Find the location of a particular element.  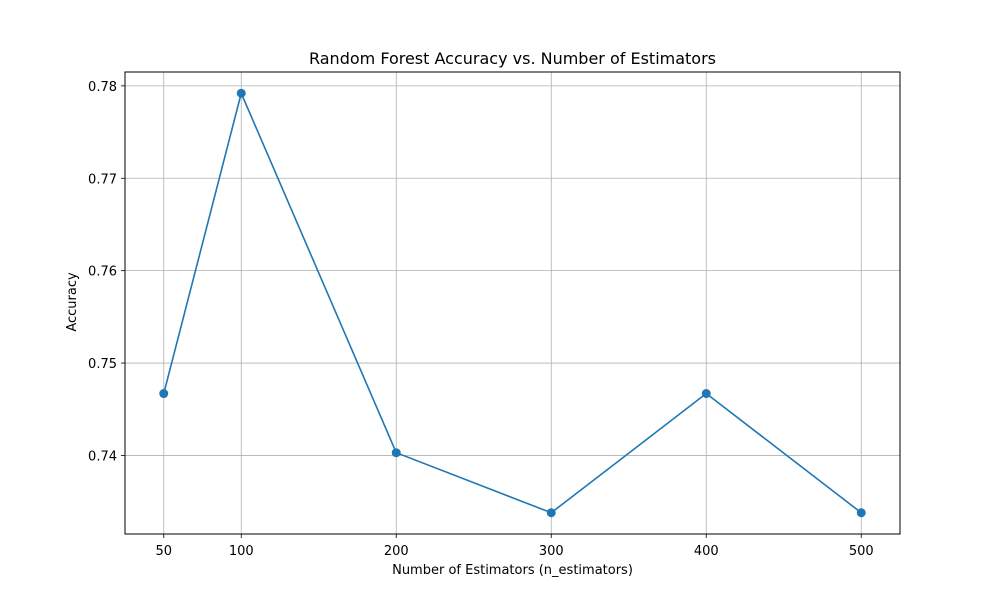

y-tick-label: 0.77 is located at coordinates (102, 179).